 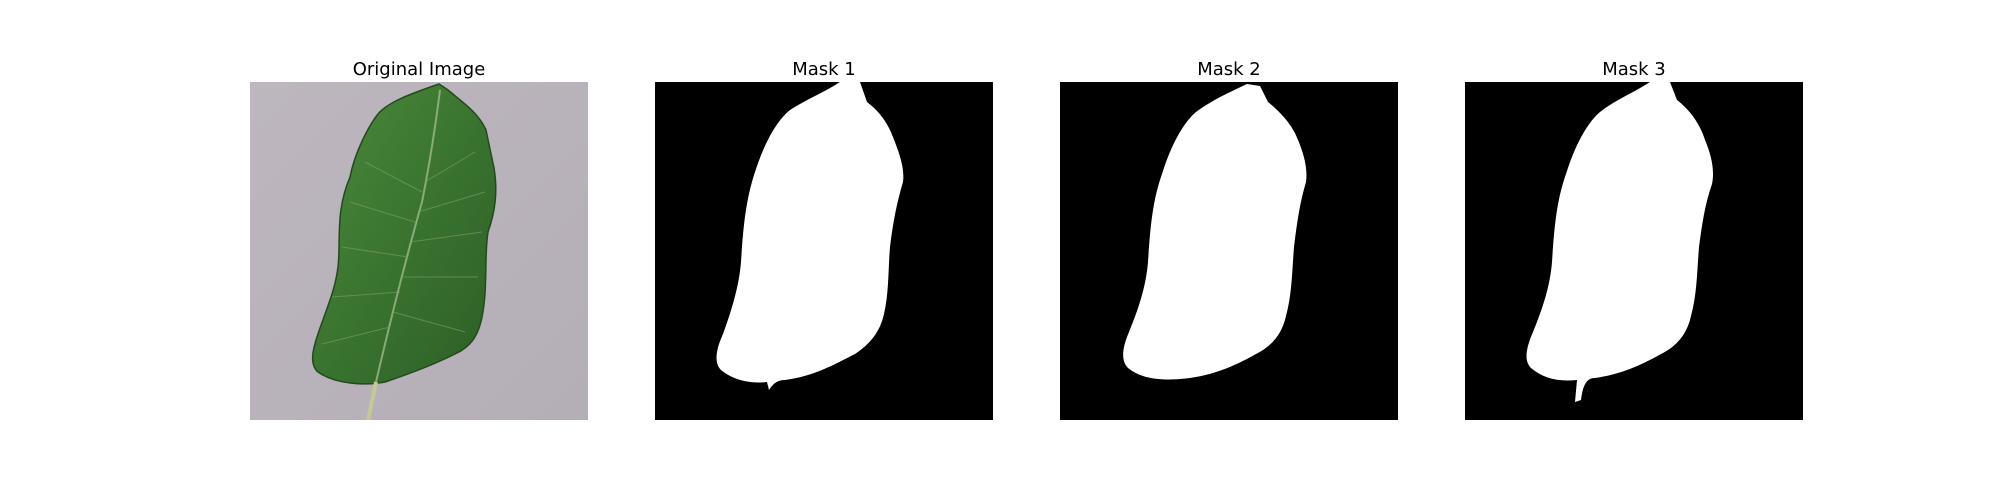 I want to click on panel-original-image: Original Image, so click(x=419, y=236).